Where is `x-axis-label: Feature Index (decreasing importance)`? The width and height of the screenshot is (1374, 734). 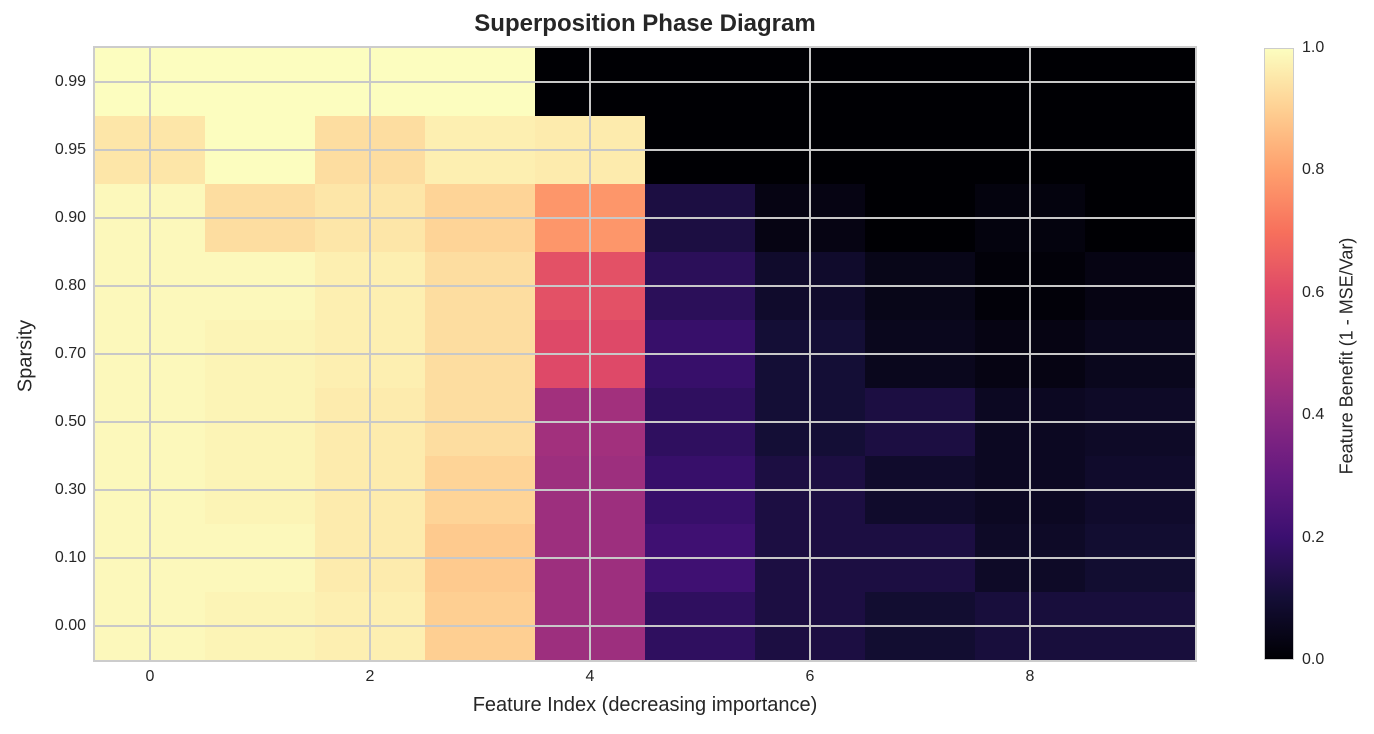
x-axis-label: Feature Index (decreasing importance) is located at coordinates (645, 705).